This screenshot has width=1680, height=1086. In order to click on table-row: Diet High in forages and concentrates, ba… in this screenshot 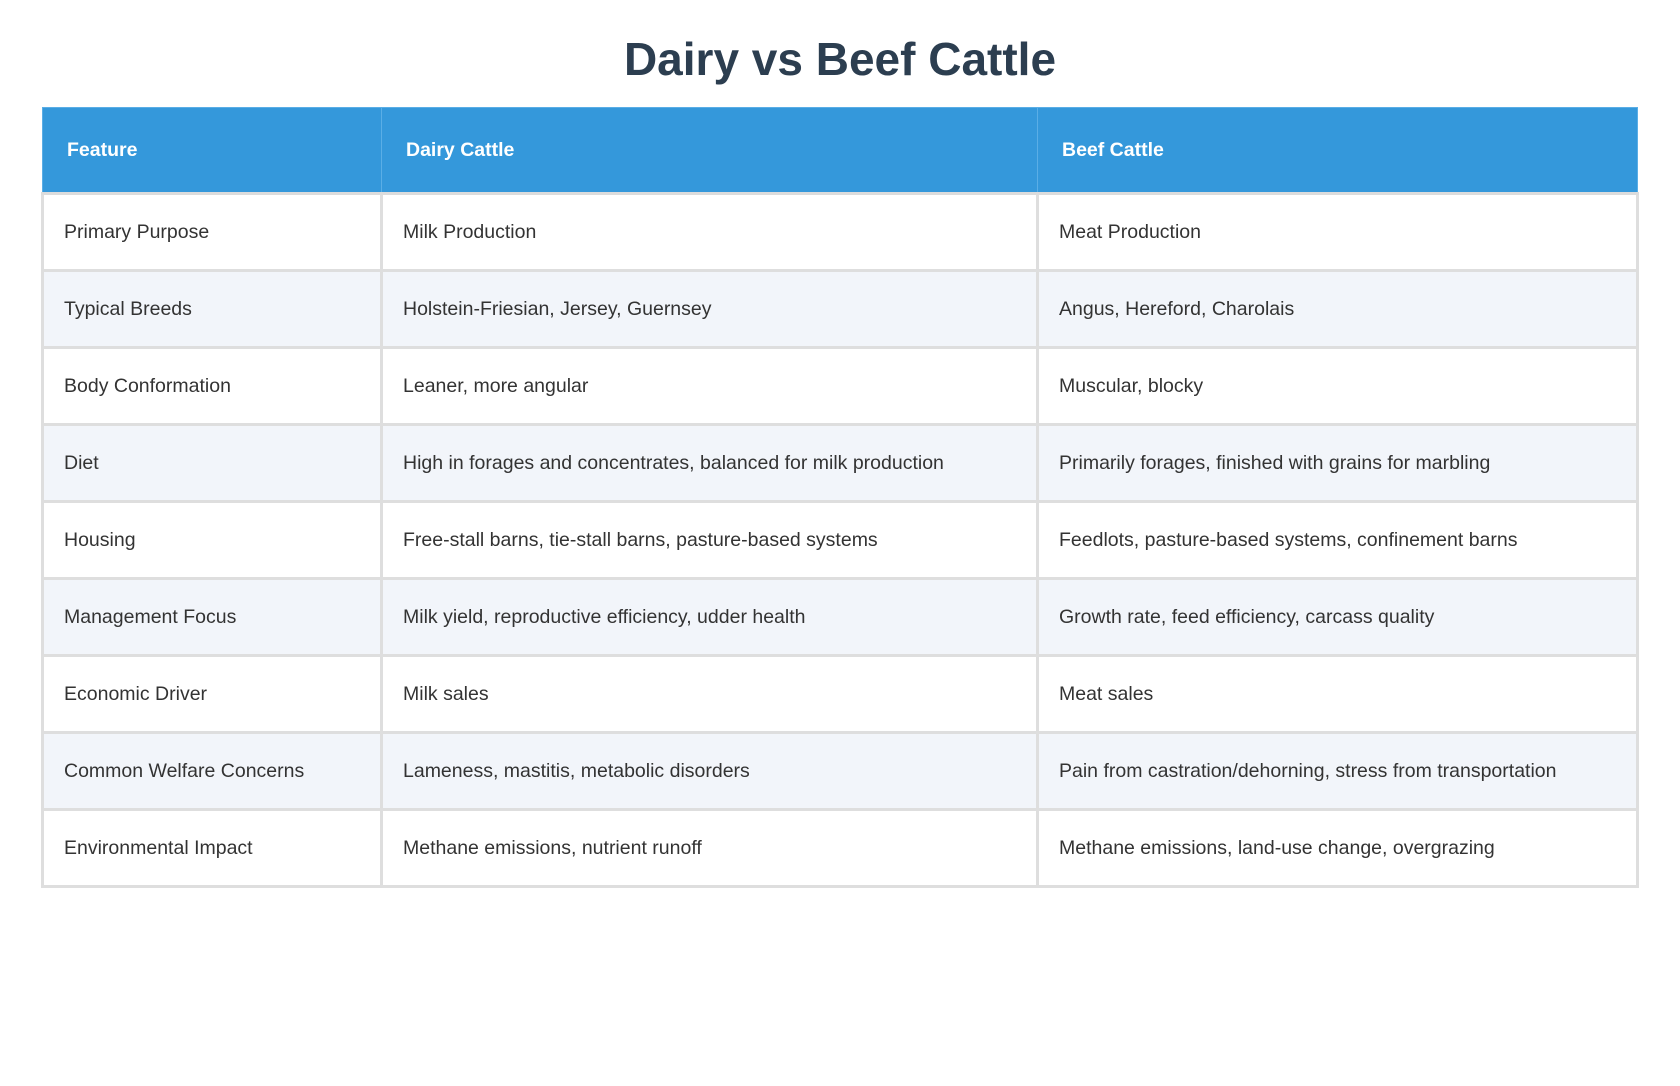, I will do `click(840, 463)`.